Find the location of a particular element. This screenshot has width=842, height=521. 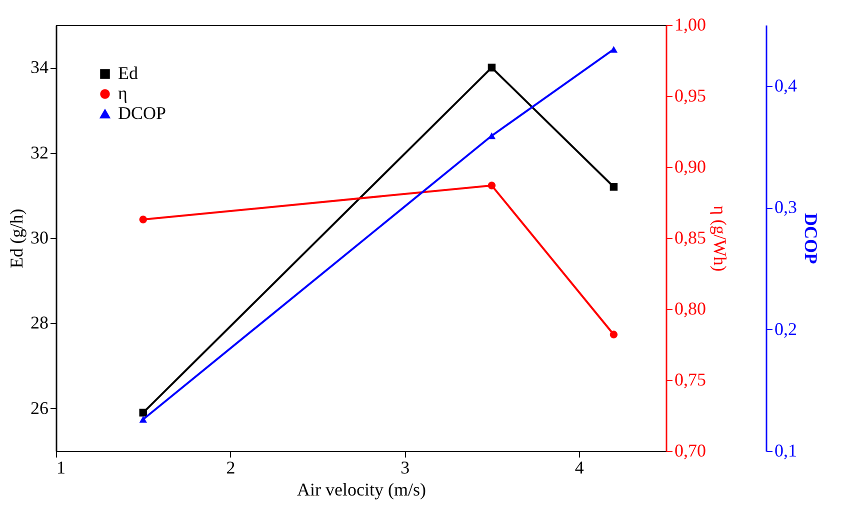

y2-axis-title: η (g/Wh) is located at coordinates (720, 239).